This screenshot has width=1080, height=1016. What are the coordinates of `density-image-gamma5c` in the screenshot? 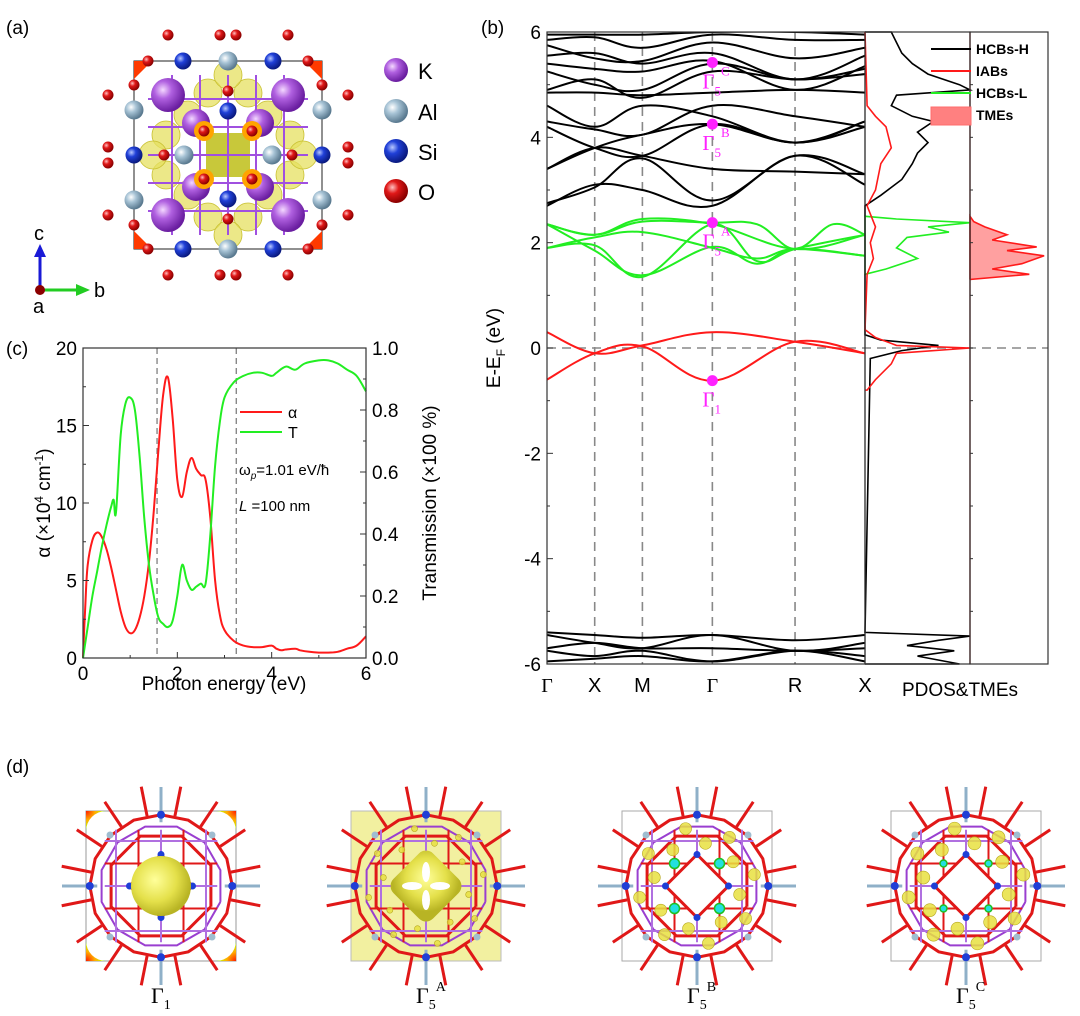 It's located at (966, 886).